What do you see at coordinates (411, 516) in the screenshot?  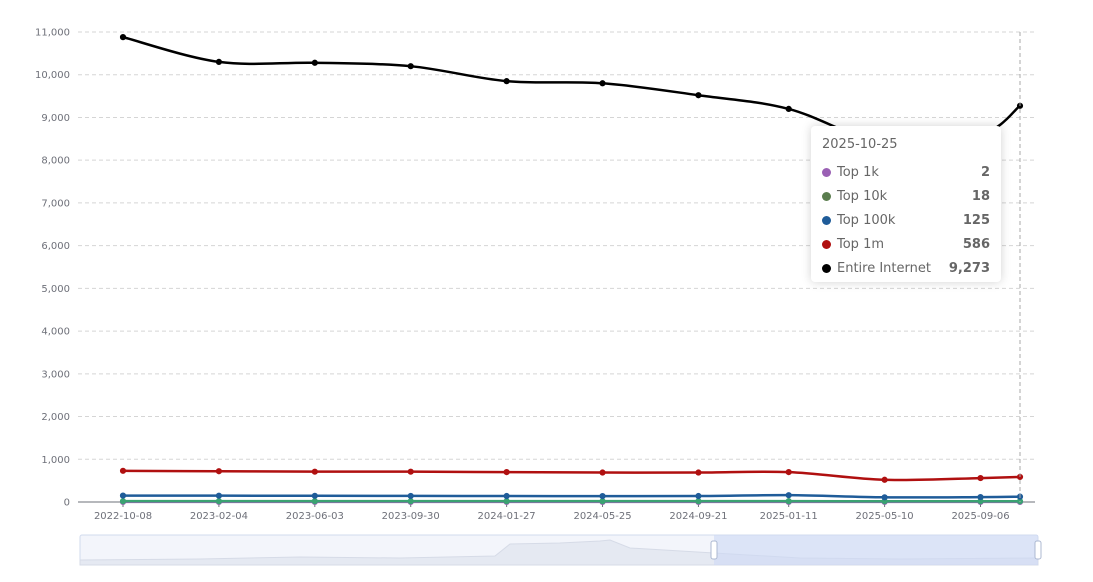 I see `x-tick-label: 2023-09-30` at bounding box center [411, 516].